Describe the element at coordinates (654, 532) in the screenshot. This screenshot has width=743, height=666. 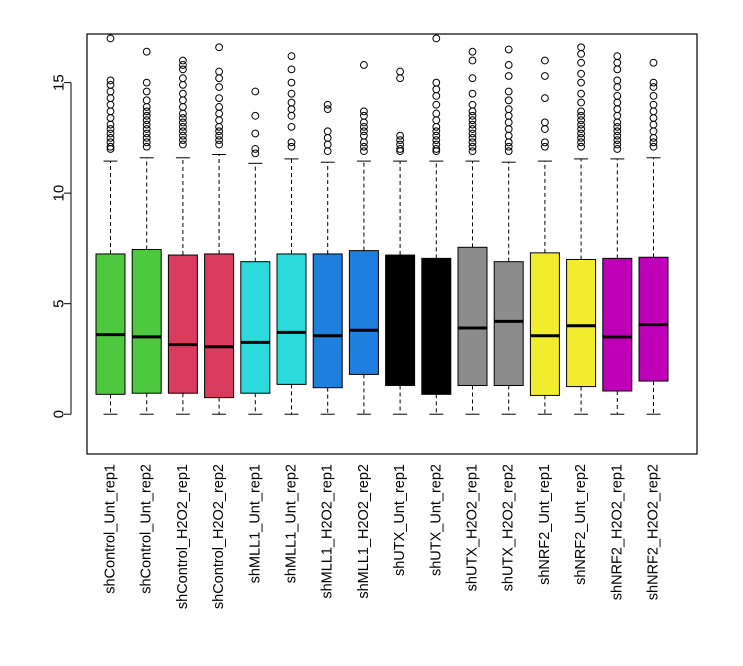
I see `x-category-label: shNRF2_H2O2_rep2` at that location.